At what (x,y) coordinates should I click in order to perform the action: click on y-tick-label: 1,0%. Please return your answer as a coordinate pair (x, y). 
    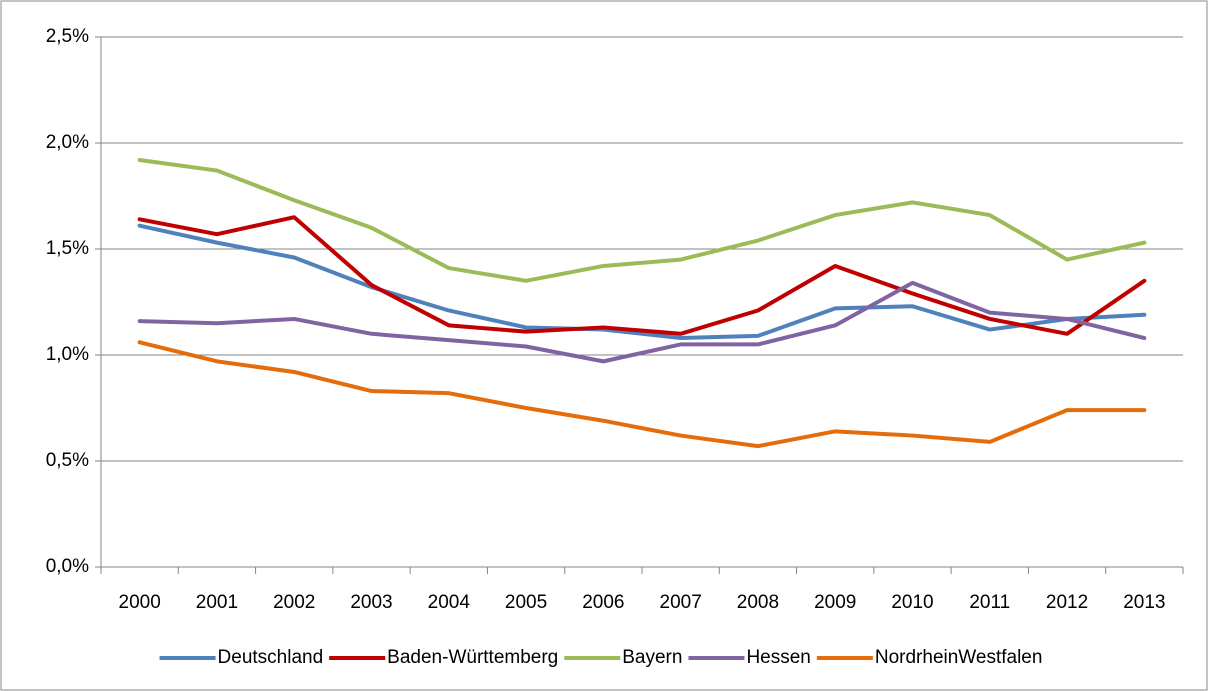
    Looking at the image, I should click on (67, 354).